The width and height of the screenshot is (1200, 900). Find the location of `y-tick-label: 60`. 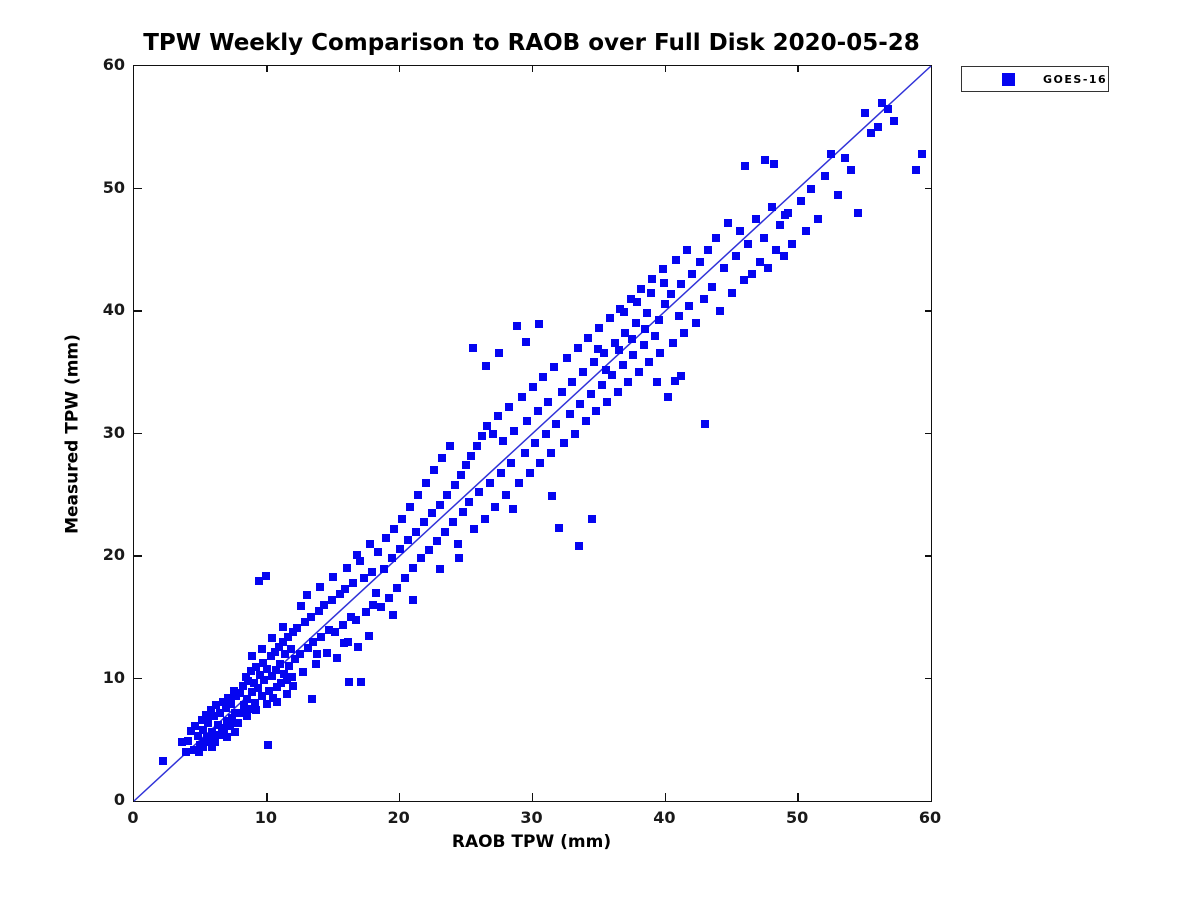

y-tick-label: 60 is located at coordinates (113, 64).